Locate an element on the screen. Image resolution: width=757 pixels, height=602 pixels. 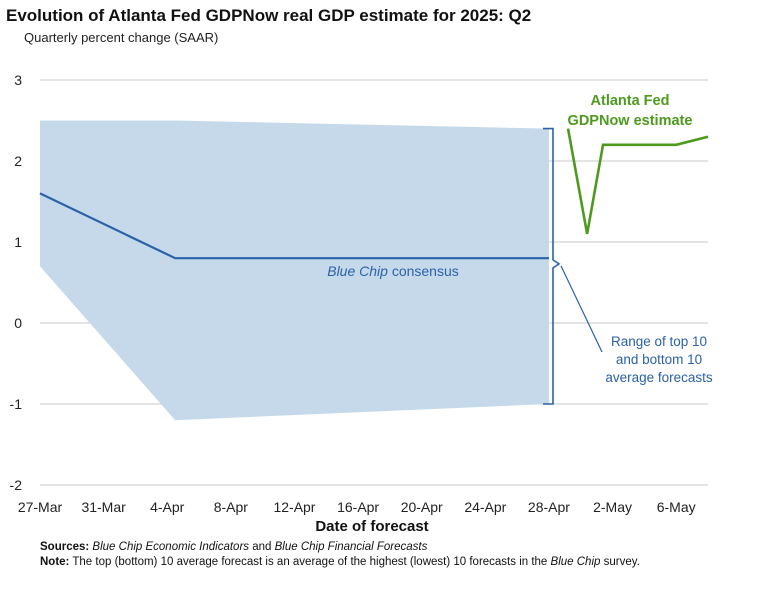
xtick-label-12-Apr: 12-Apr is located at coordinates (294, 507).